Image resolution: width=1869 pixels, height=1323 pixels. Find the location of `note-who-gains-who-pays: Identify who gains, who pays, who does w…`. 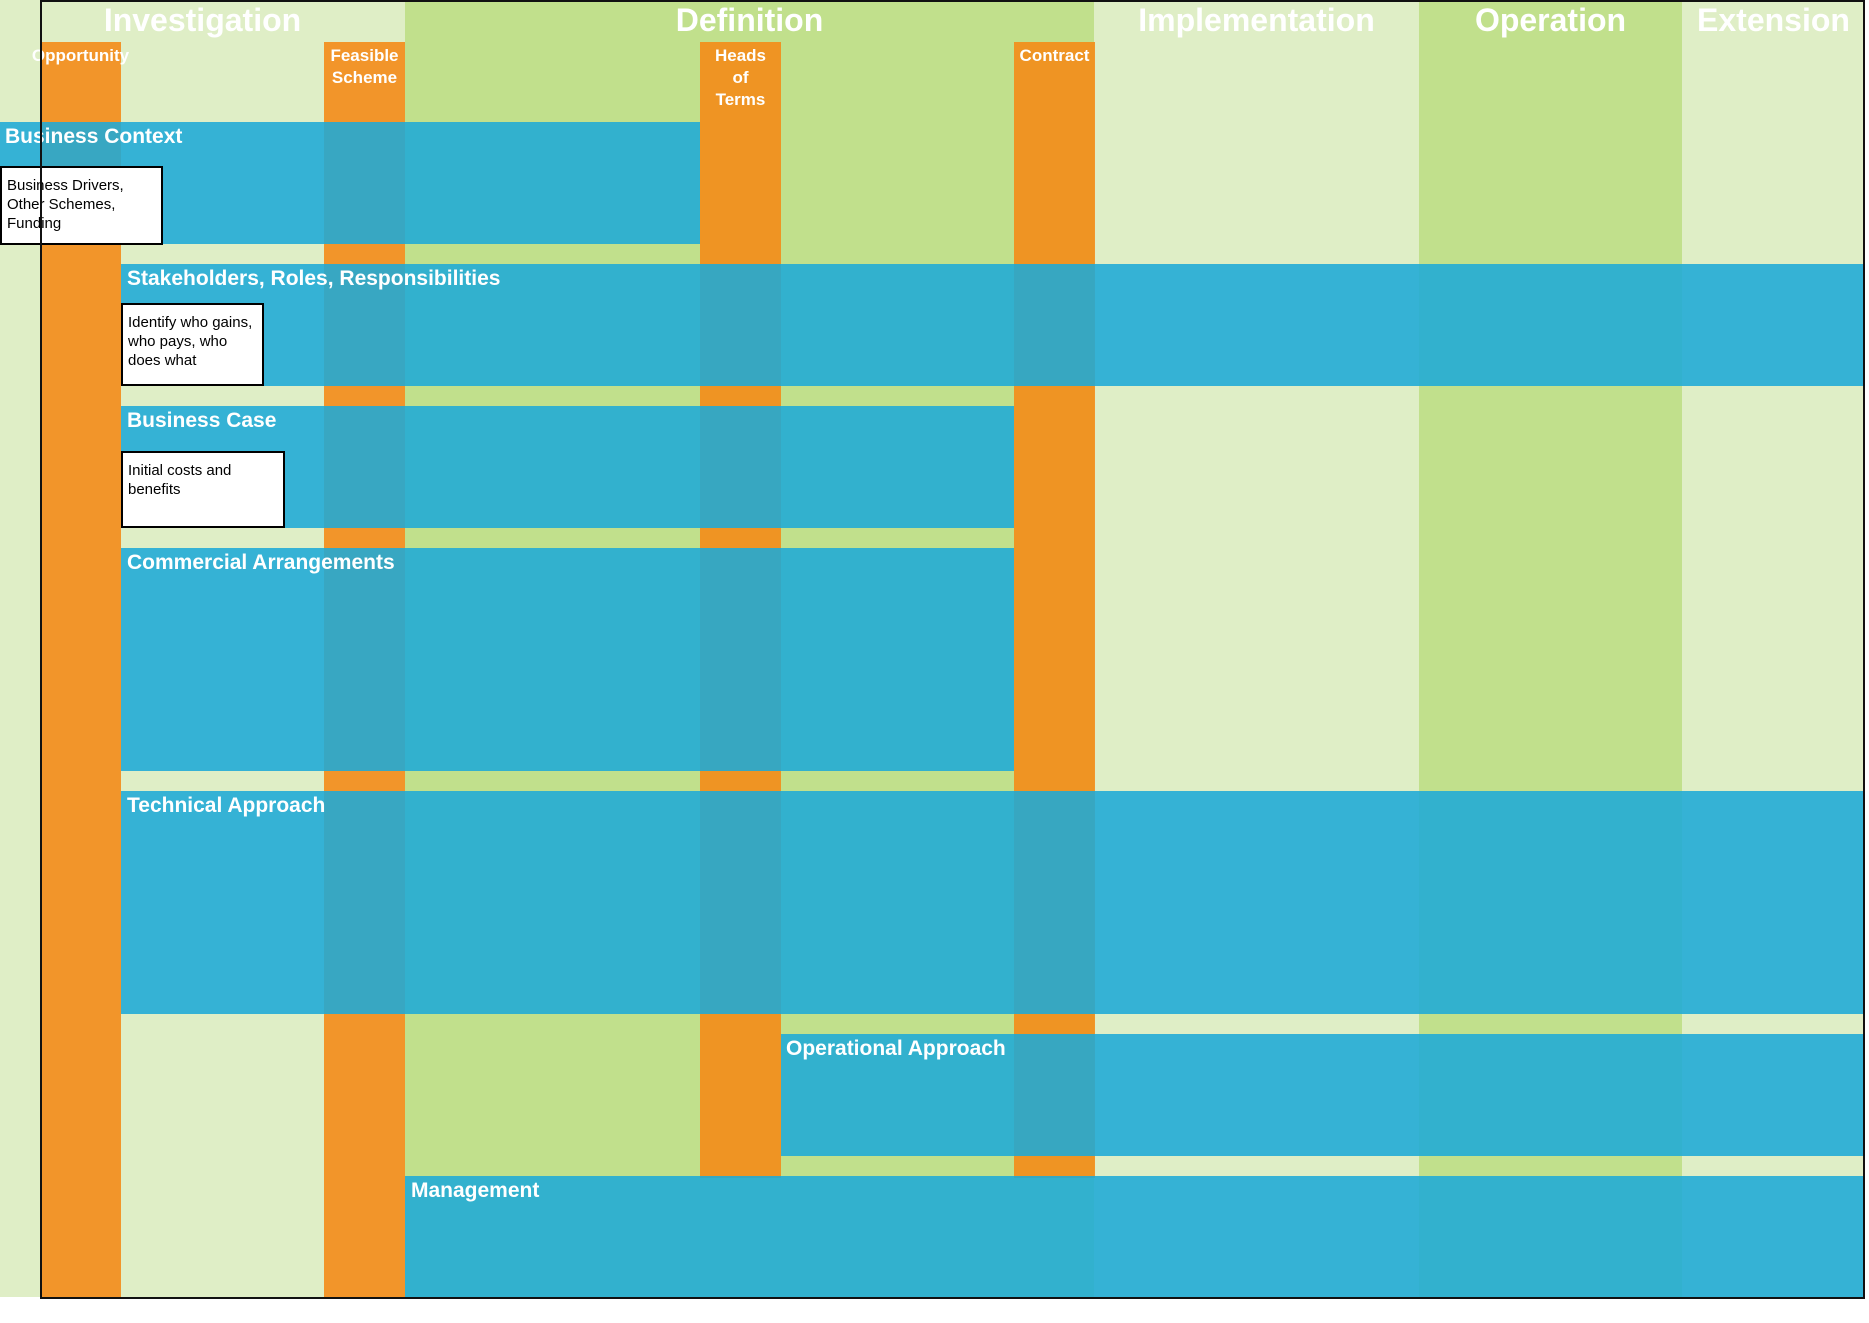

note-who-gains-who-pays: Identify who gains, who pays, who does w… is located at coordinates (192, 344).